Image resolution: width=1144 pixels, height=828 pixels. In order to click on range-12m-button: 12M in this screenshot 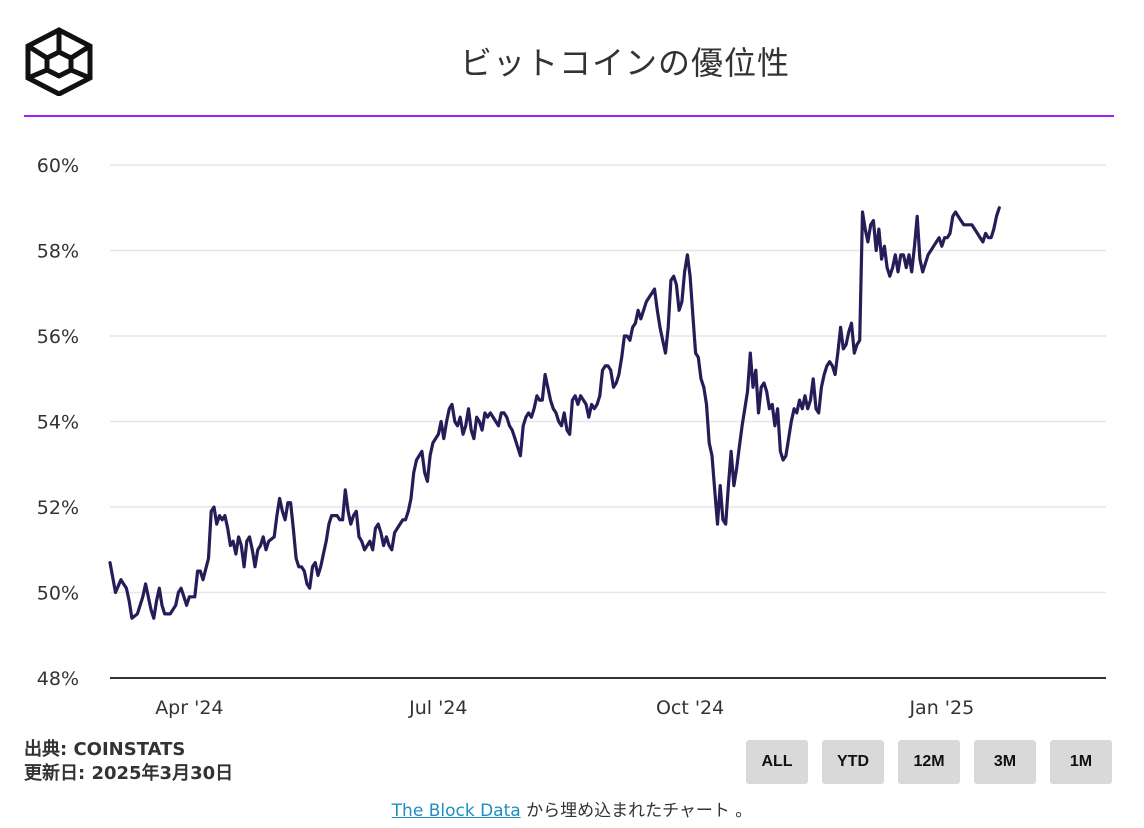, I will do `click(929, 762)`.